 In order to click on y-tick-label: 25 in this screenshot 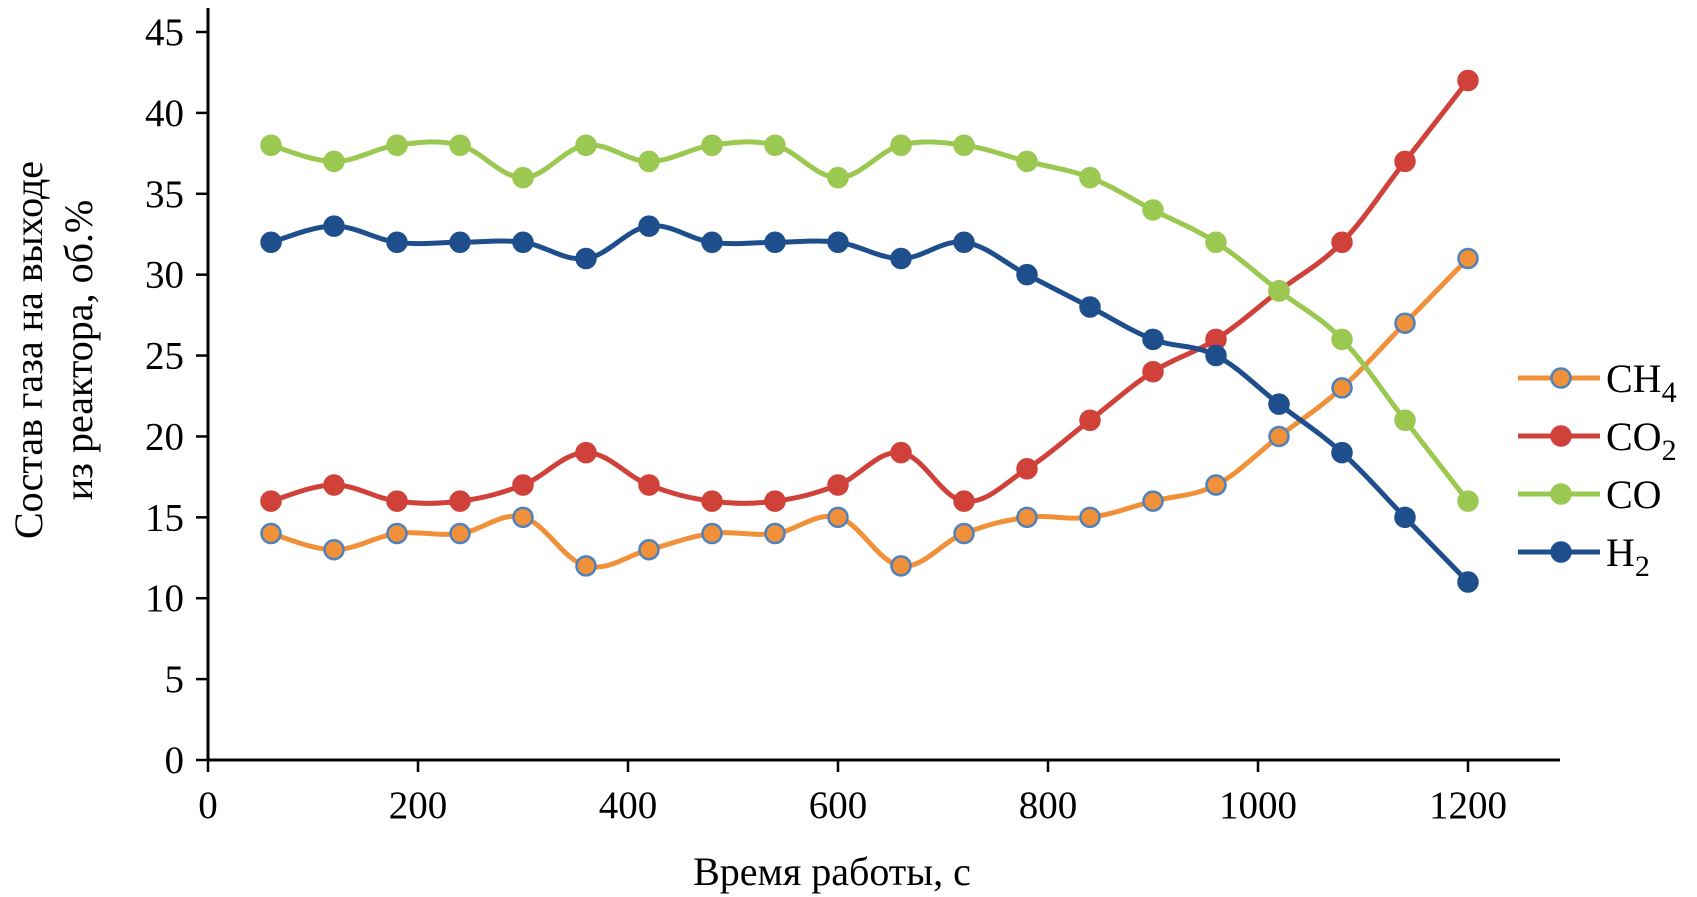, I will do `click(164, 356)`.